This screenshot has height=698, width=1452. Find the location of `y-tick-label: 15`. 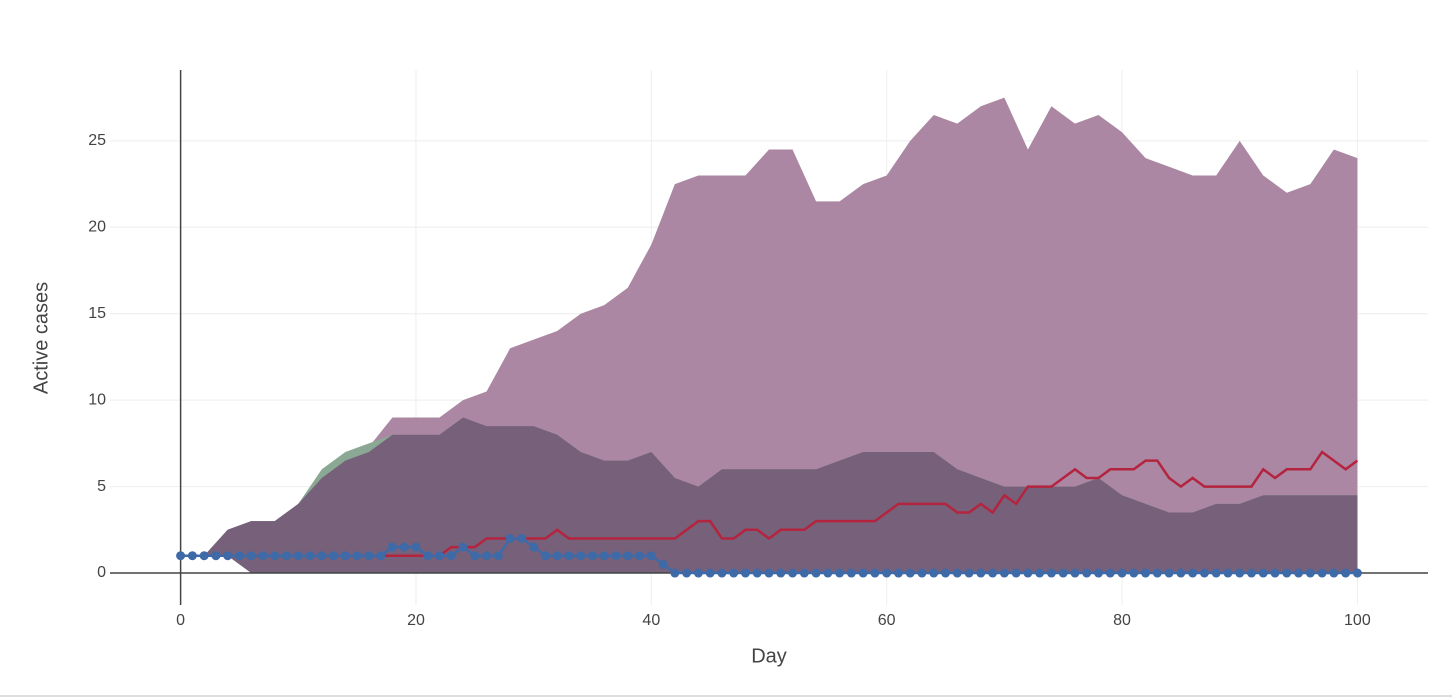

y-tick-label: 15 is located at coordinates (97, 313).